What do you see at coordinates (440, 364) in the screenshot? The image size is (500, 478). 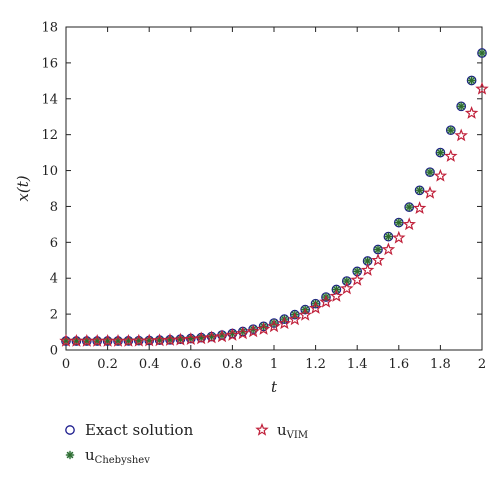 I see `x-tick-label: 1.8` at bounding box center [440, 364].